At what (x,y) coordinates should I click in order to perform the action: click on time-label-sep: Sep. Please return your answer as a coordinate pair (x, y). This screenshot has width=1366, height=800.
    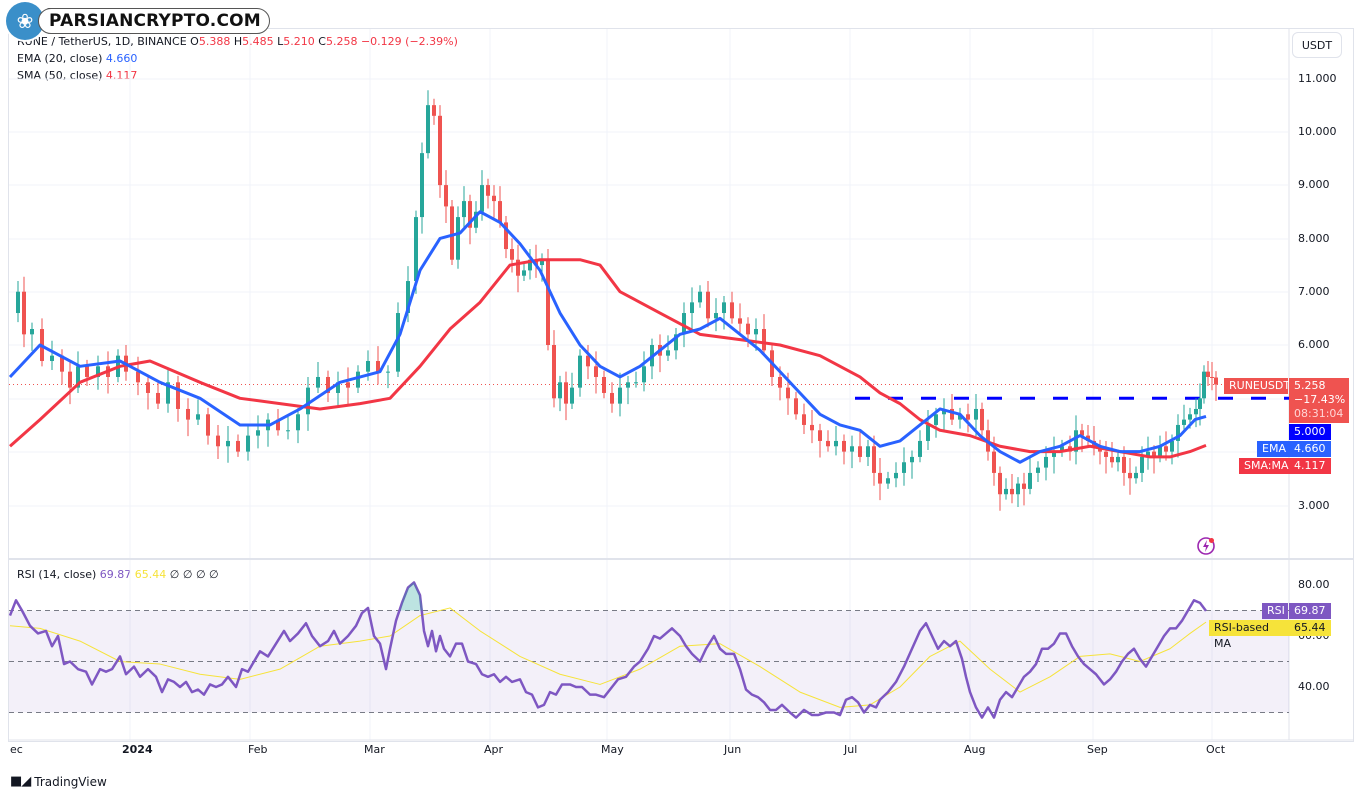
    Looking at the image, I should click on (1097, 749).